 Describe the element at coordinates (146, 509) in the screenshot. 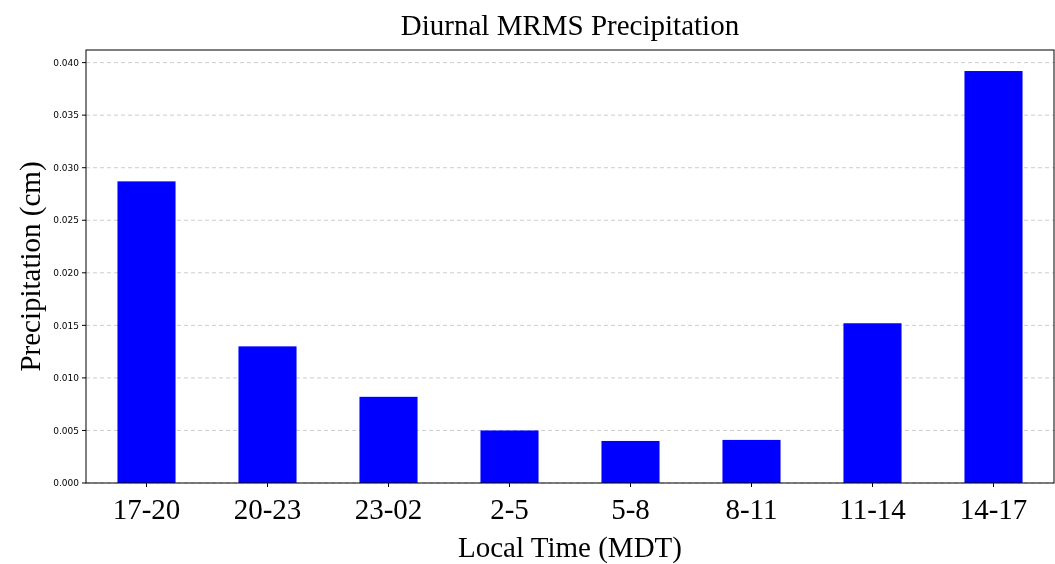

I see `x-tick-label: 17-20` at that location.